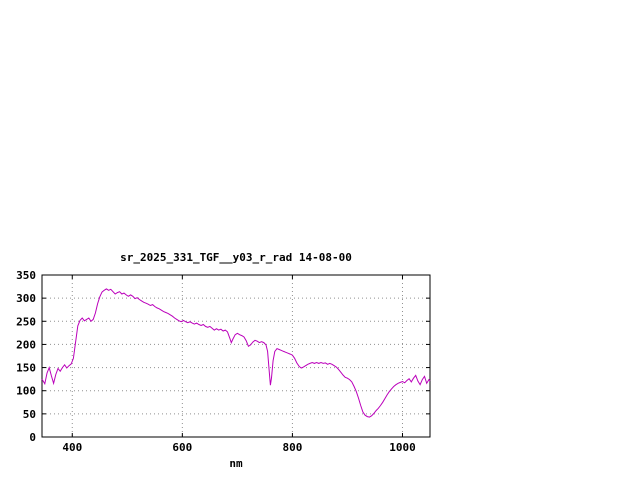 The image size is (640, 480). What do you see at coordinates (32, 437) in the screenshot?
I see `y-tick-label: 0` at bounding box center [32, 437].